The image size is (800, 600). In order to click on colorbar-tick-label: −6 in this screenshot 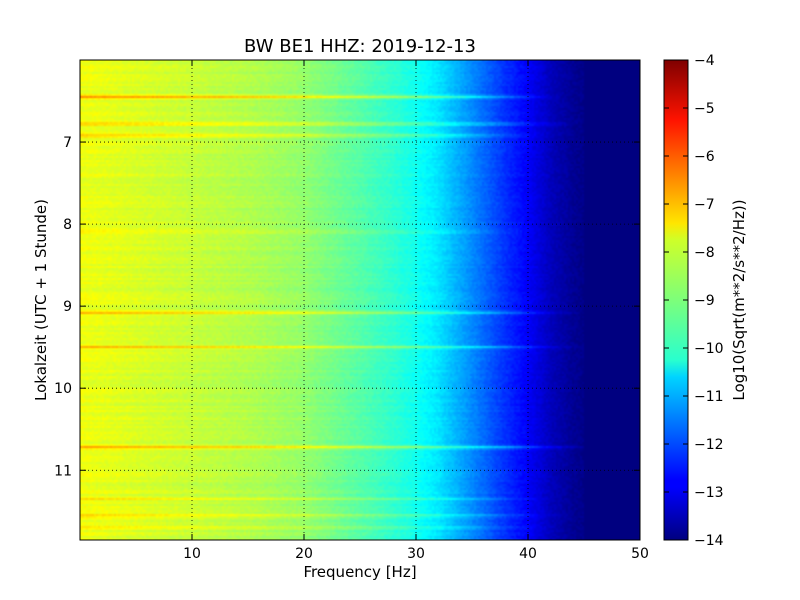, I will do `click(704, 157)`.